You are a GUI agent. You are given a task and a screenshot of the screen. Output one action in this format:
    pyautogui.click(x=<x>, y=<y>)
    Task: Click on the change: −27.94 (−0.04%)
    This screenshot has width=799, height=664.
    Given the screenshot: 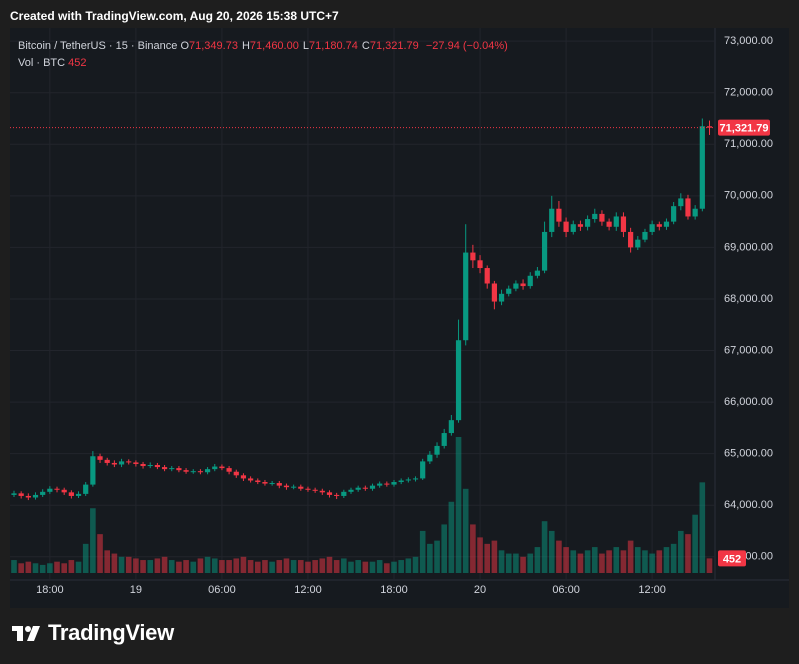 What is the action you would take?
    pyautogui.click(x=466, y=46)
    